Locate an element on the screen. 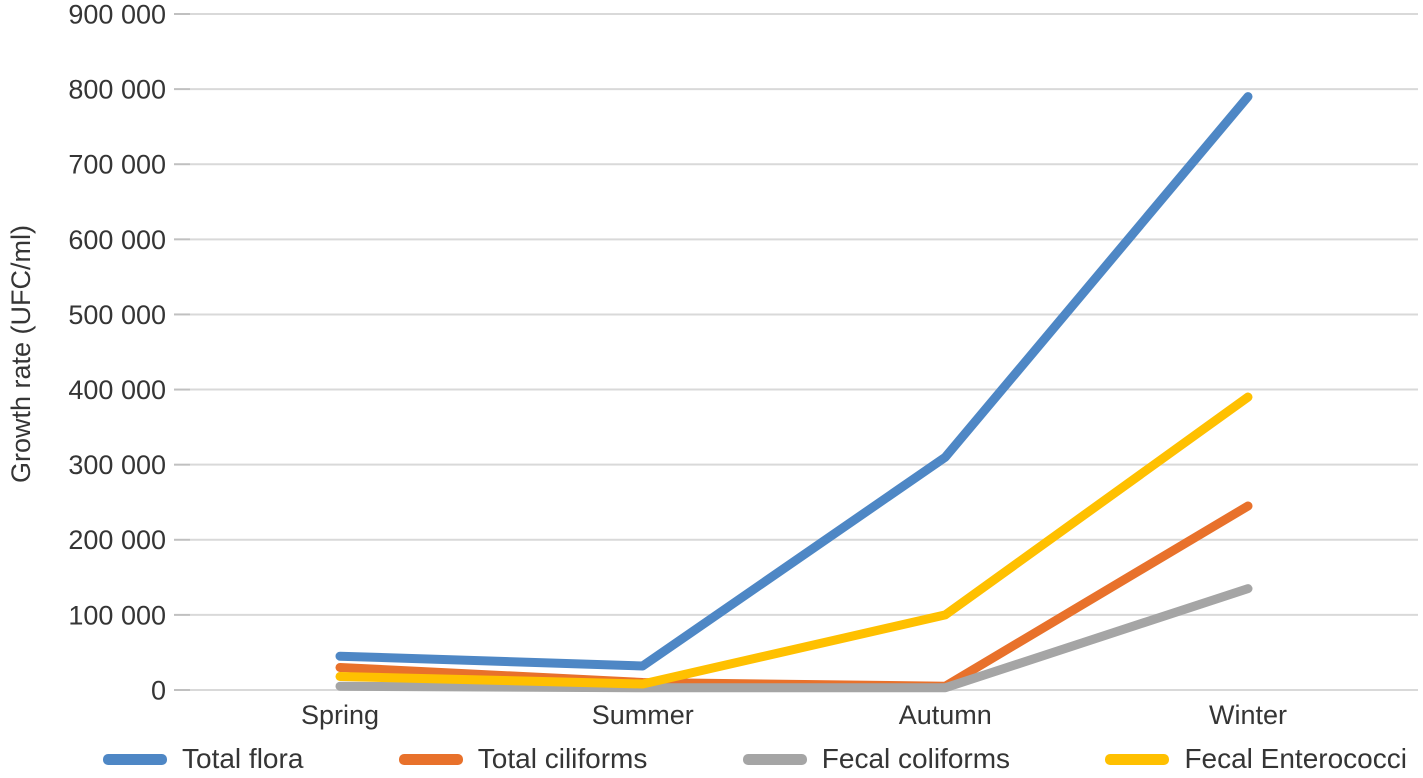 The height and width of the screenshot is (778, 1423). y-tick-label: 500 000 is located at coordinates (117, 315).